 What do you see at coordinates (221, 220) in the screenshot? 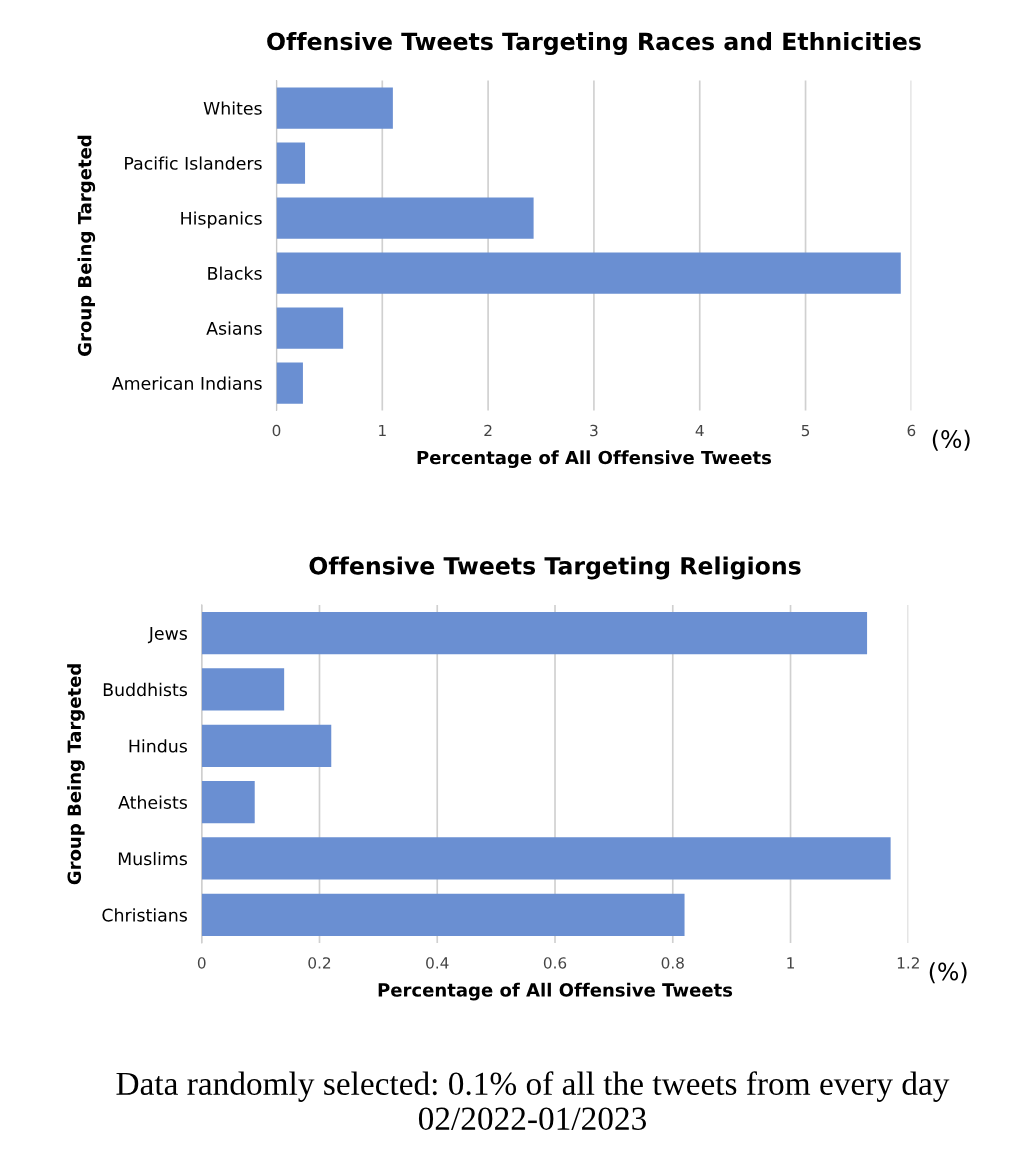
I see `y-tick-label: Hispanics` at bounding box center [221, 220].